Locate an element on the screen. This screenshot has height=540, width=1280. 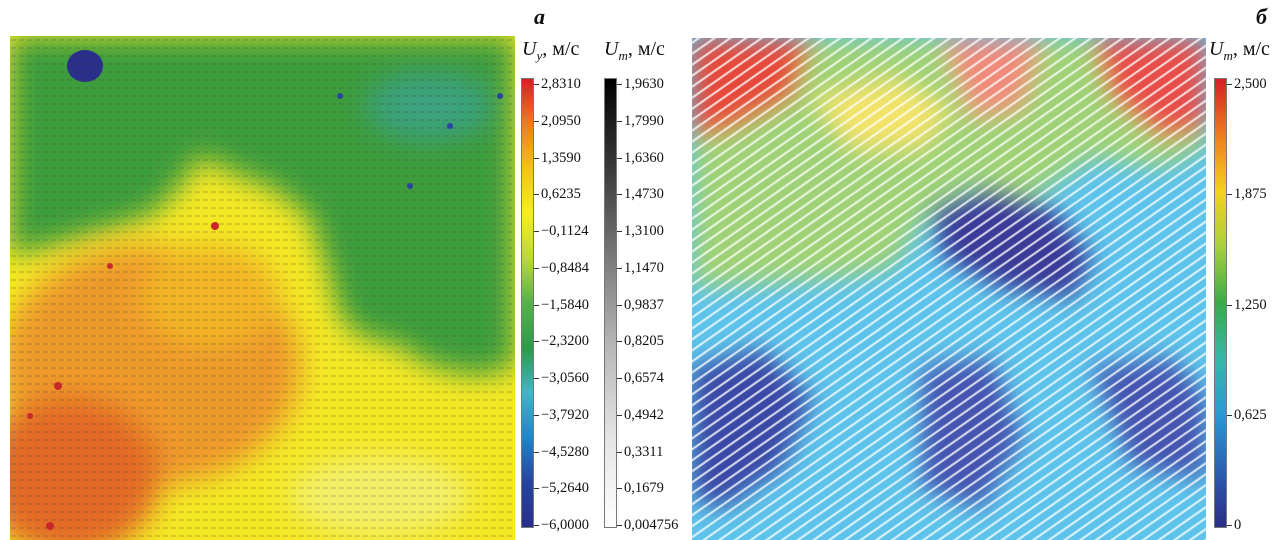
colorbar-tick-label: −5,2640 is located at coordinates (561, 488).